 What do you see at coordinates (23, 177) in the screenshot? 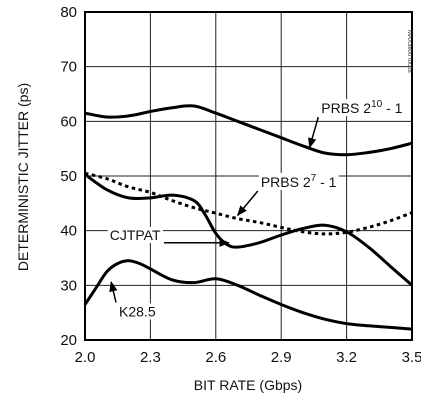
I see `y-axis-label: DETERMINISTIC JITTER (ps)` at bounding box center [23, 177].